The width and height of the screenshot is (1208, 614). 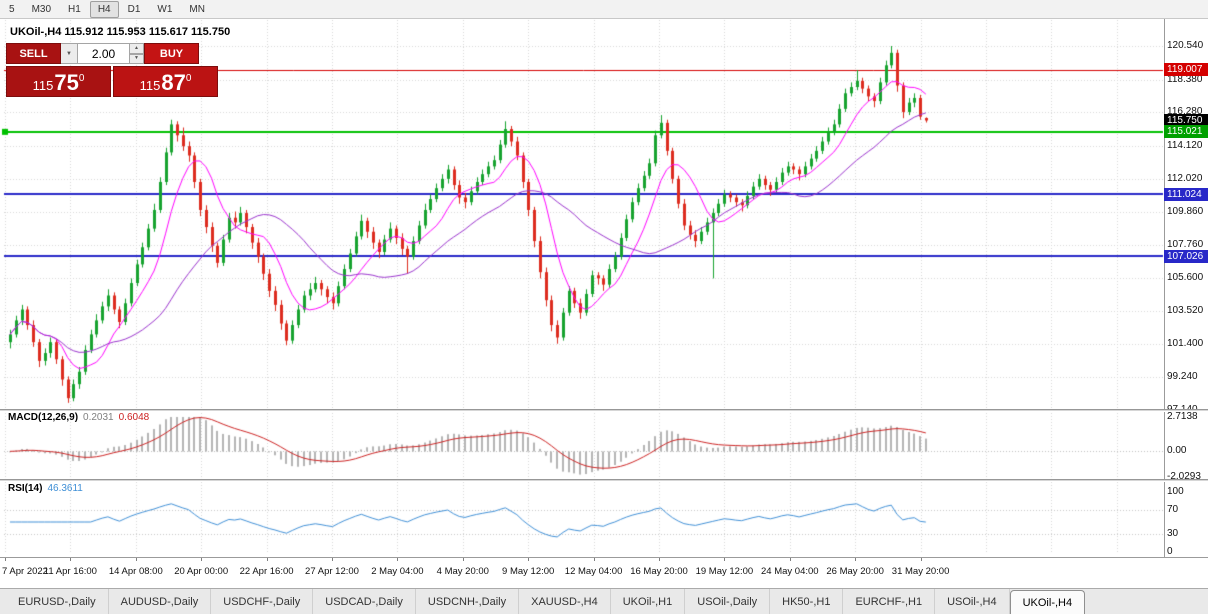 I want to click on time-axis-label: 20 Apr 00:00, so click(x=201, y=571).